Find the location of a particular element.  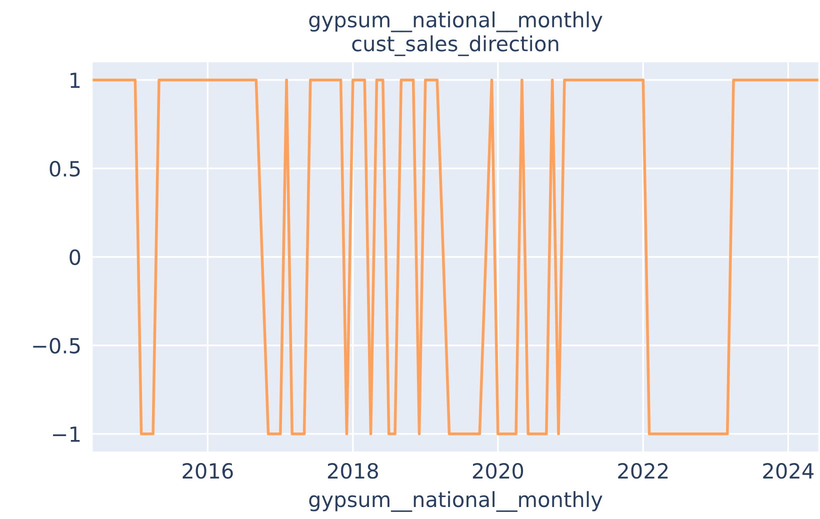

x-tick-label: 2020 is located at coordinates (498, 471).